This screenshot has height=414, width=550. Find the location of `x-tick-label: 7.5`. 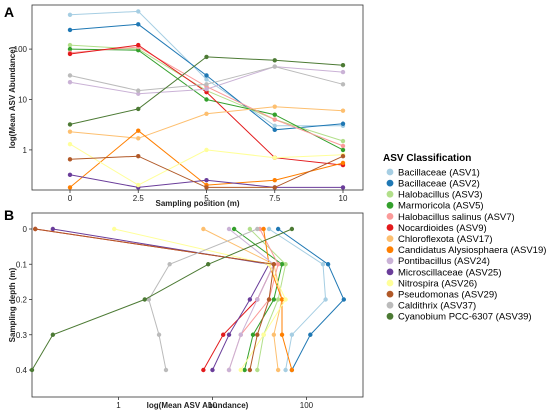

x-tick-label: 7.5 is located at coordinates (275, 198).